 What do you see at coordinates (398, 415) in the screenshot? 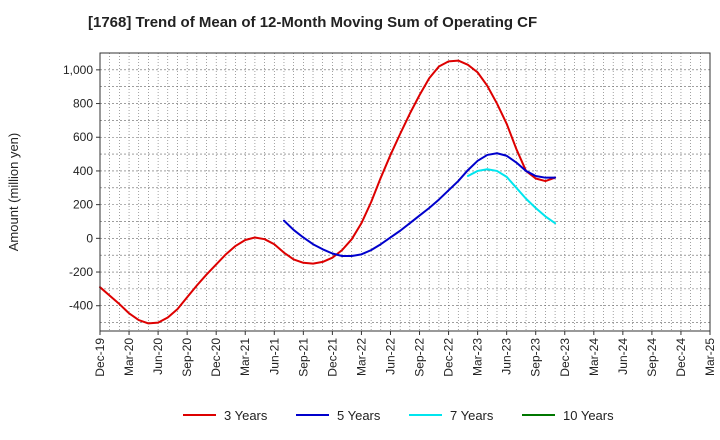
I see `legend: 3 Years 5 Years 7 Years 10 Years` at bounding box center [398, 415].